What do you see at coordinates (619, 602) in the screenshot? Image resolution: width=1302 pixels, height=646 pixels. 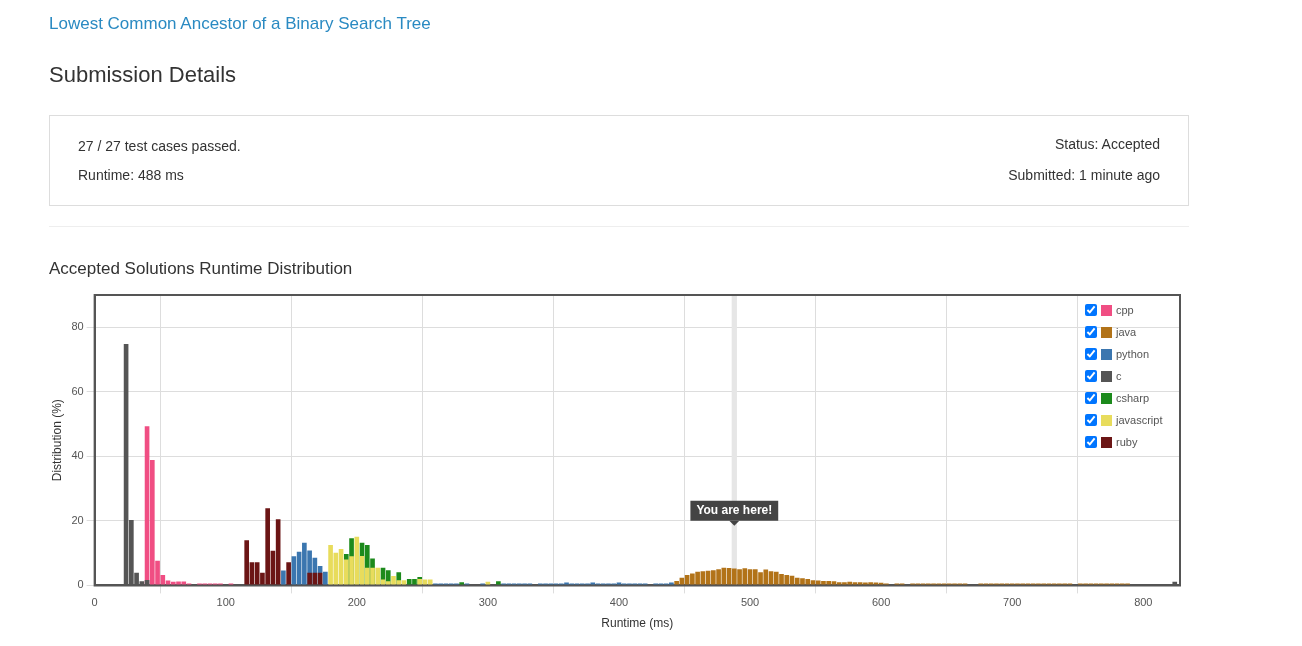 I see `x-tick-label: 400` at bounding box center [619, 602].